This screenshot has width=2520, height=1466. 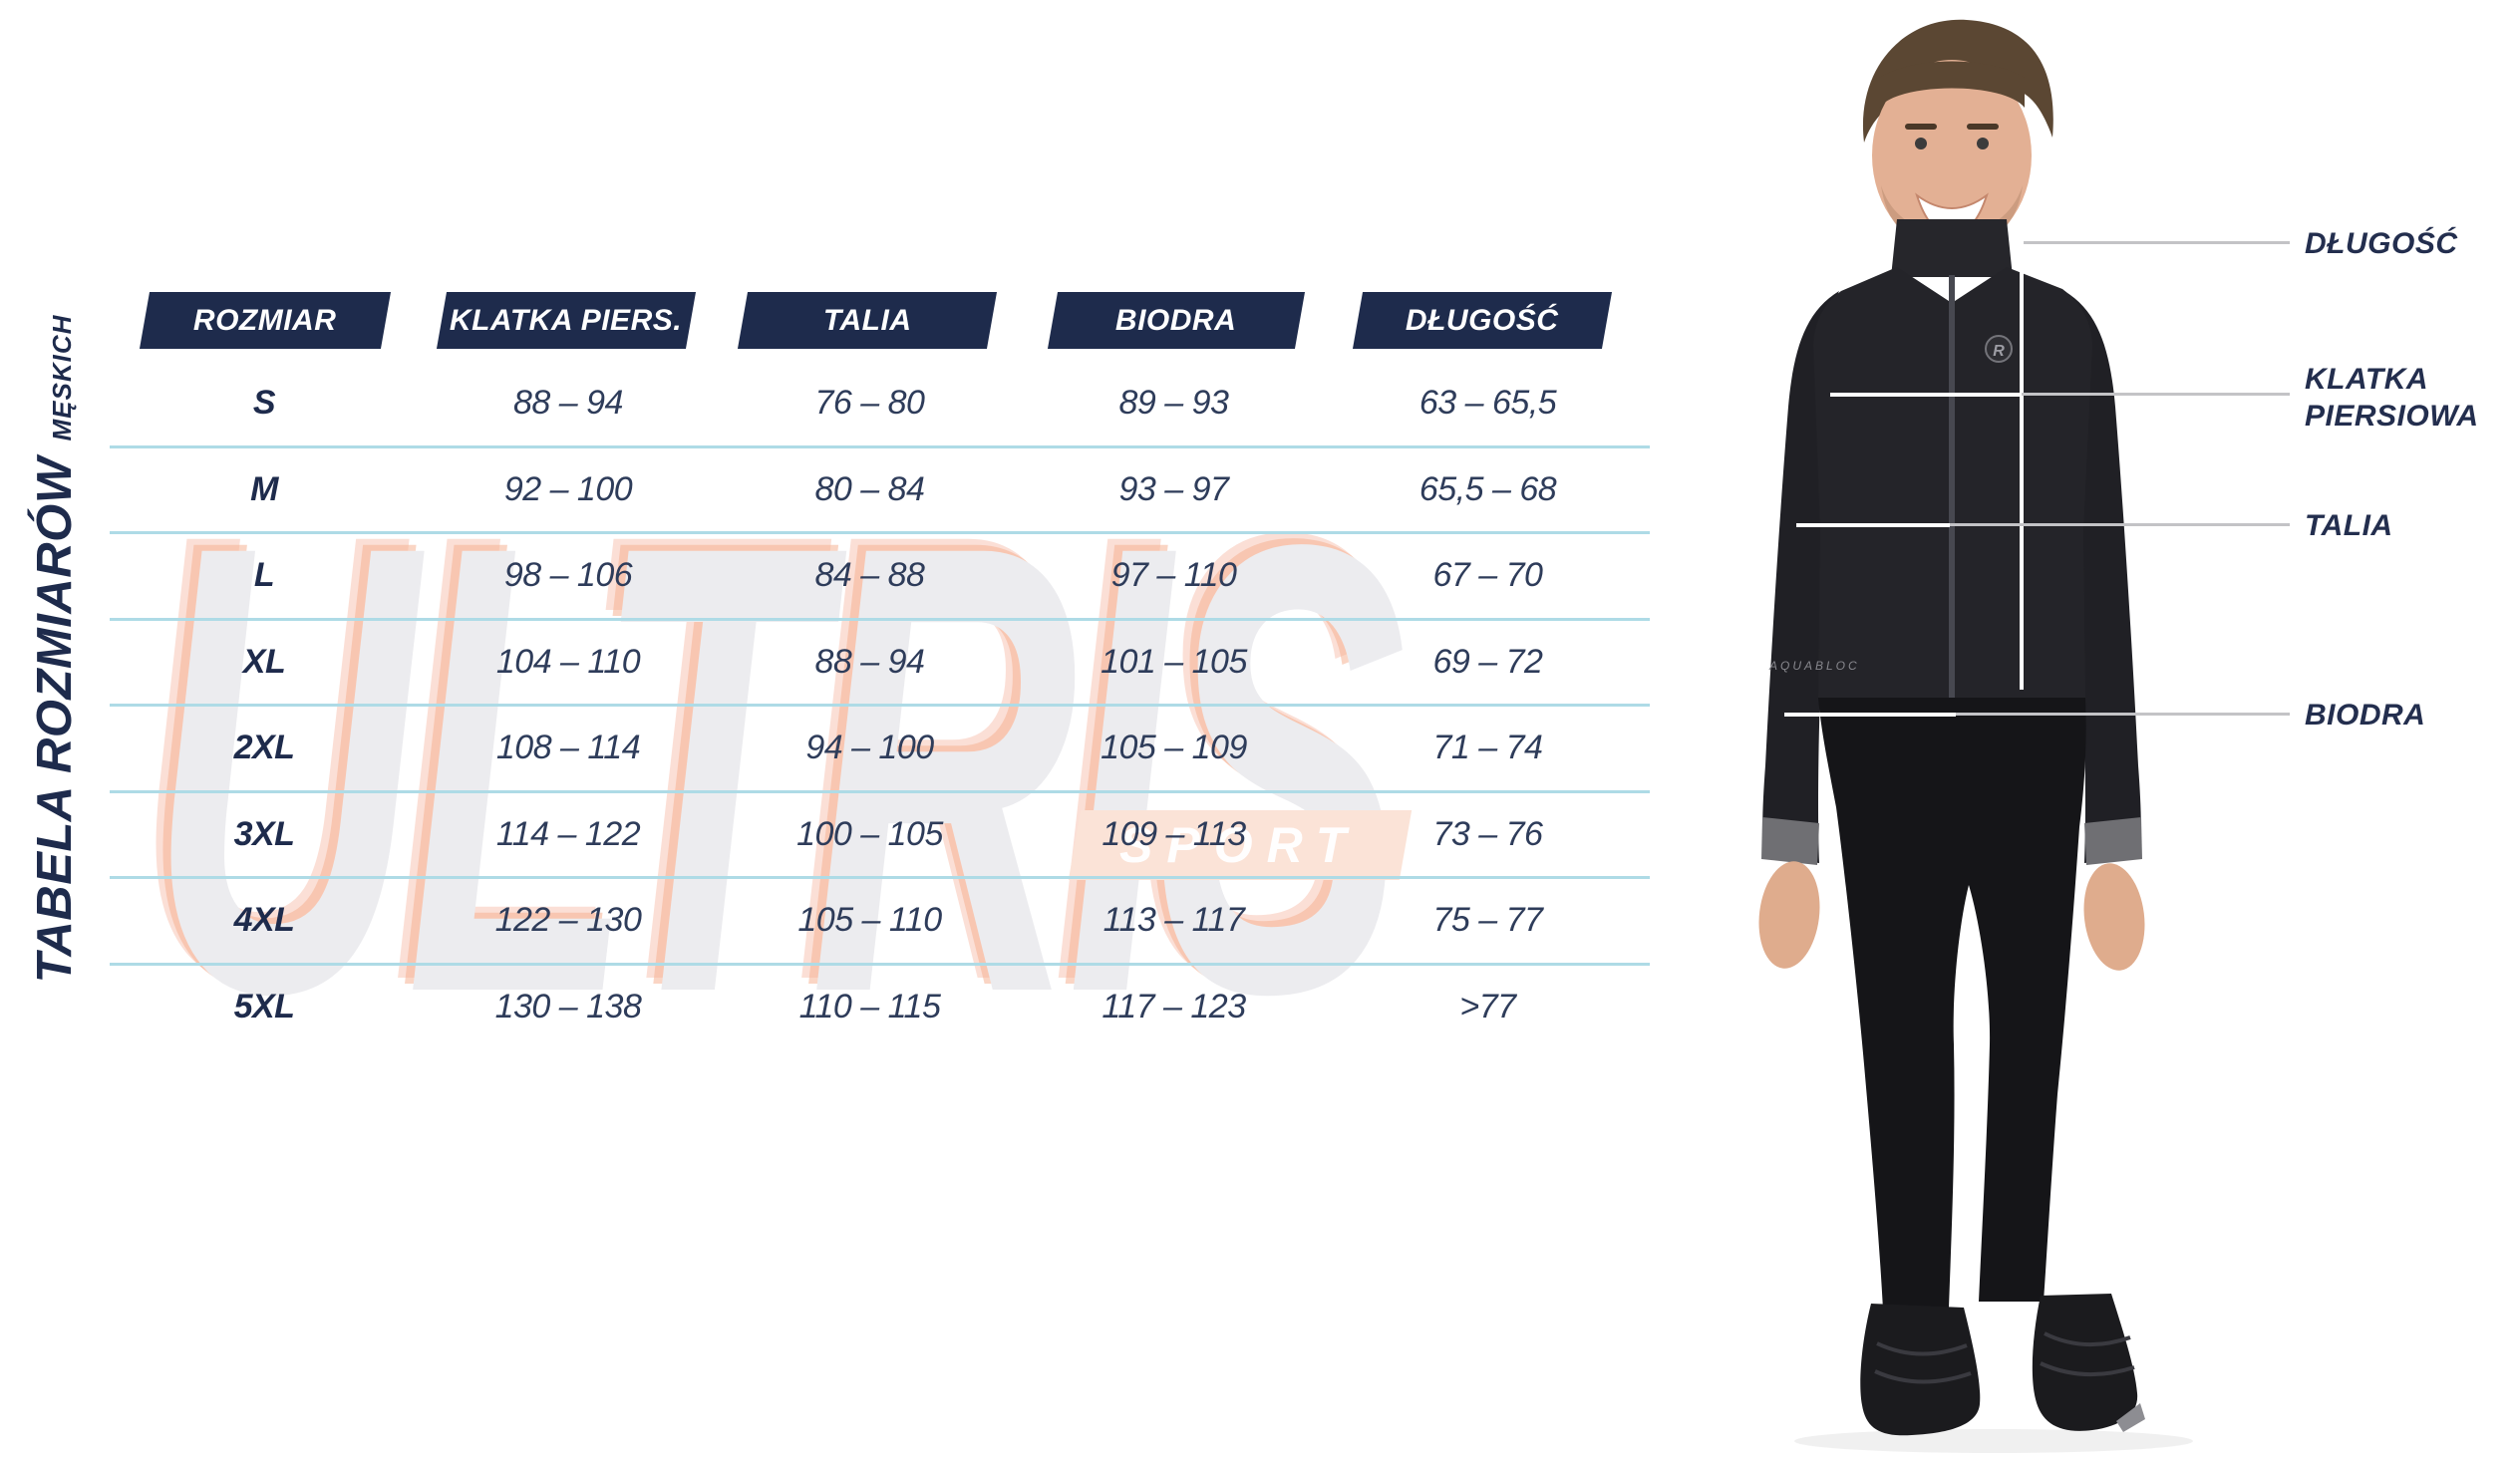 What do you see at coordinates (568, 403) in the screenshot?
I see `chest-value: 88 – 94` at bounding box center [568, 403].